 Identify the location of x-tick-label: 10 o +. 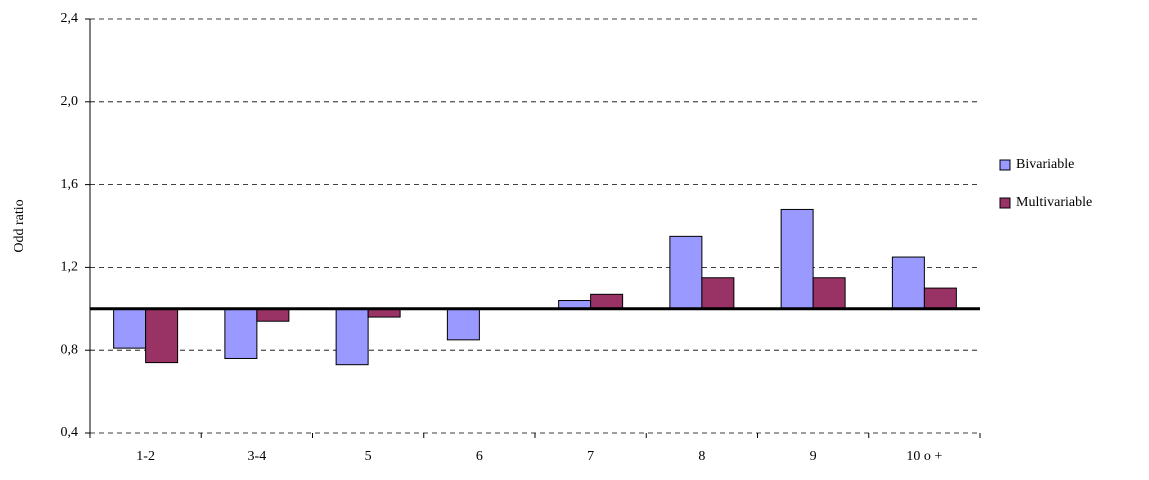
(924, 456).